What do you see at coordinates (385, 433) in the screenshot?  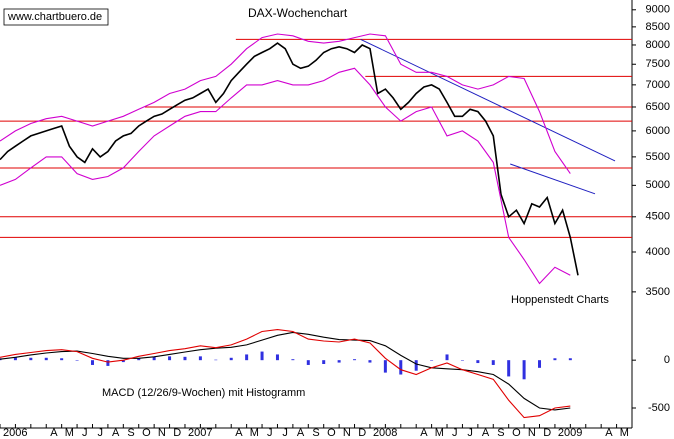 I see `x-tick-label: 2008` at bounding box center [385, 433].